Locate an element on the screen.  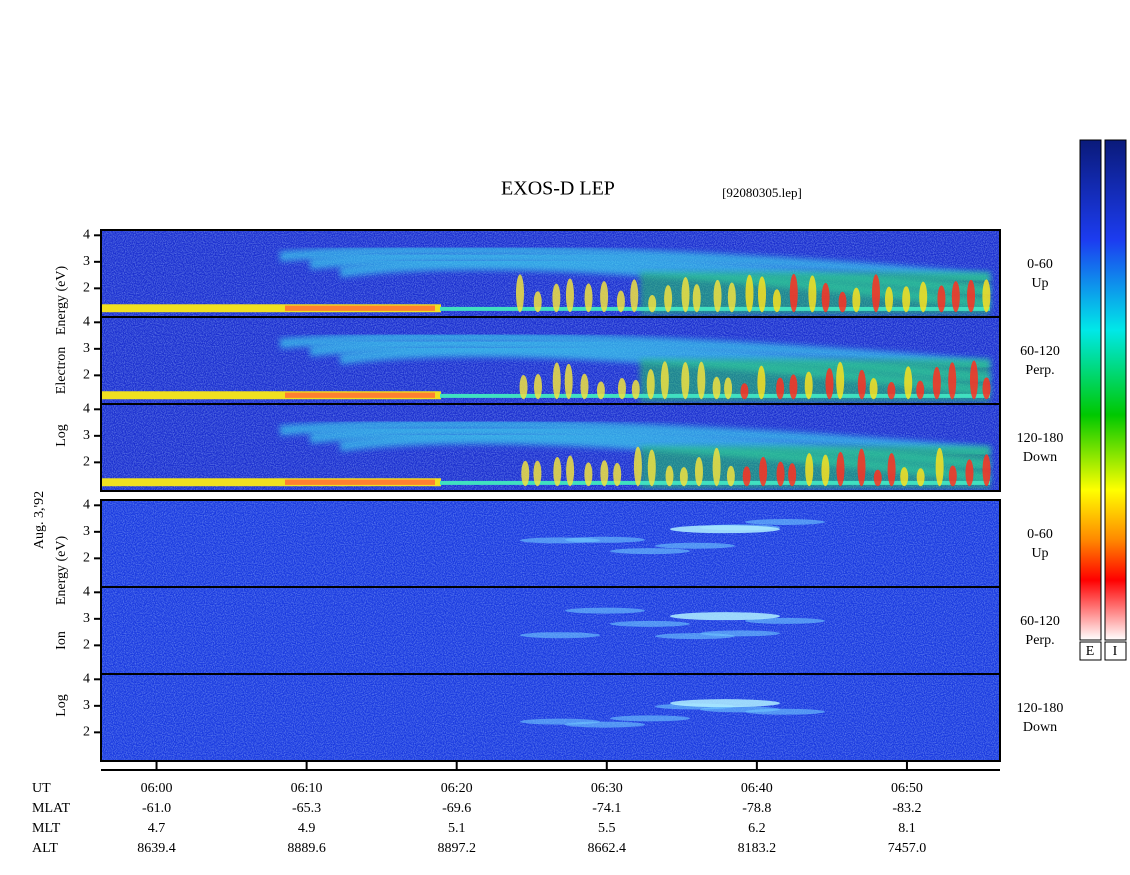
y-axis-label: Electron is located at coordinates (61, 370).